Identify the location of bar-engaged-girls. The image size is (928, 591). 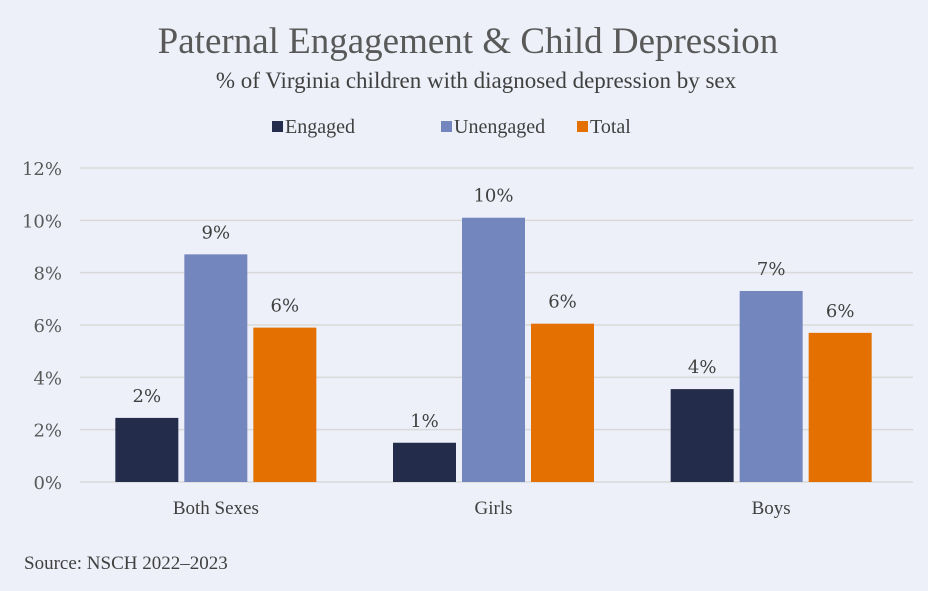
(424, 462).